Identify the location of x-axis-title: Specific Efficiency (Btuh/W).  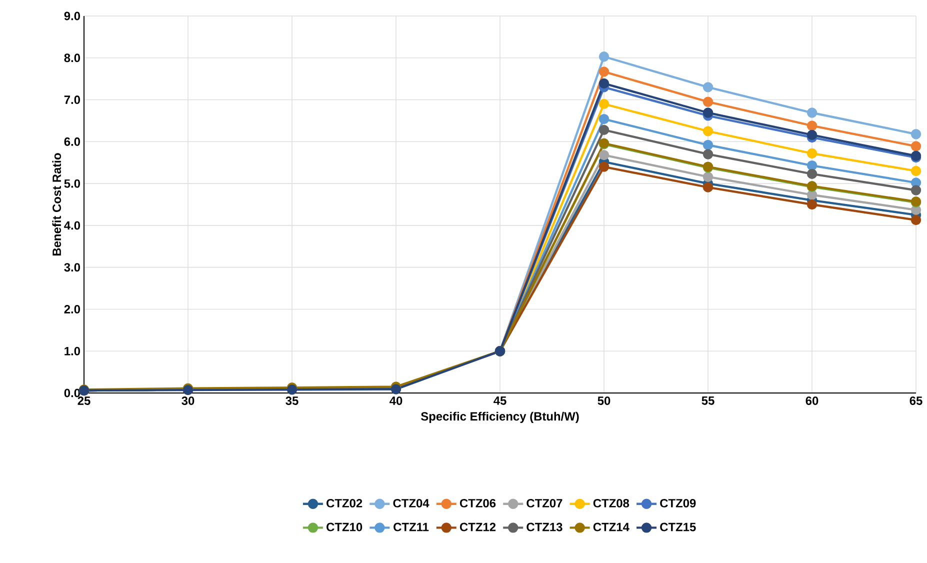
(499, 417).